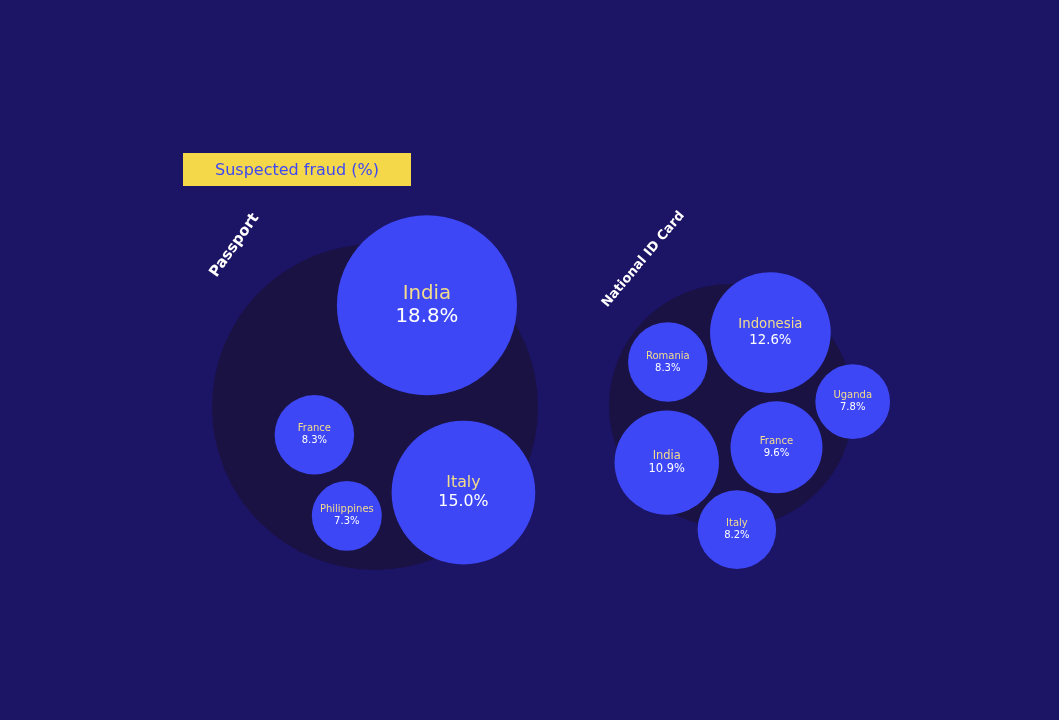 The width and height of the screenshot is (1059, 720). Describe the element at coordinates (853, 407) in the screenshot. I see `data-label: 7.8%` at that location.